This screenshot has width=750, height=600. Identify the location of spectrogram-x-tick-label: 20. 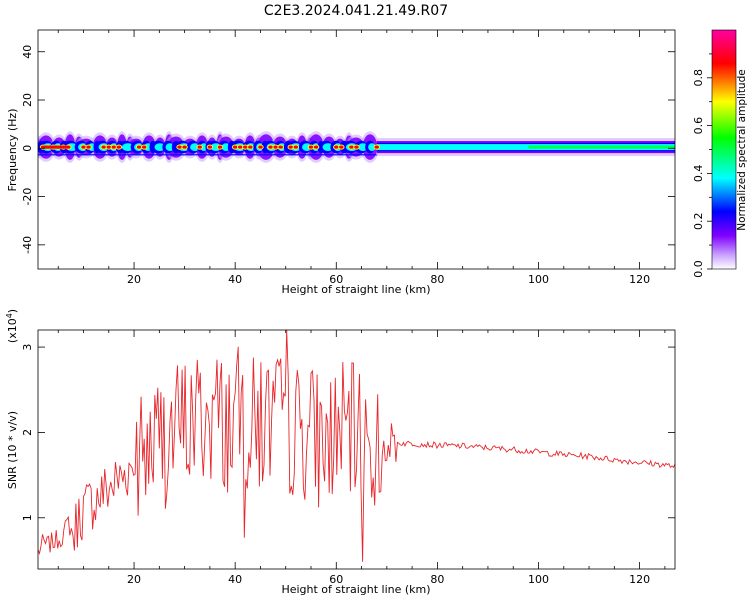
(134, 279).